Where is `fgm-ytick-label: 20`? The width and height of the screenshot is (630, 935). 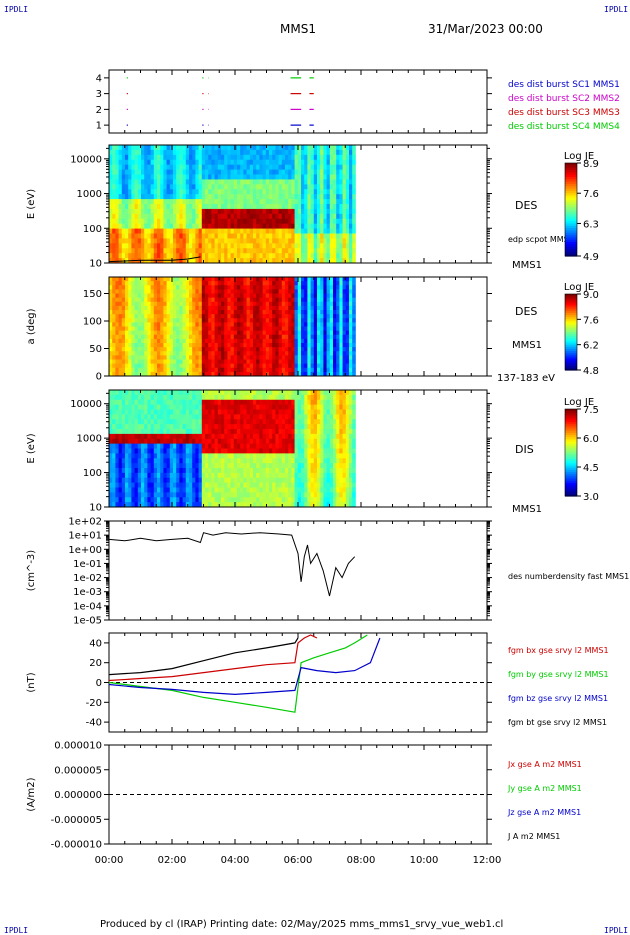 fgm-ytick-label: 20 is located at coordinates (95, 663).